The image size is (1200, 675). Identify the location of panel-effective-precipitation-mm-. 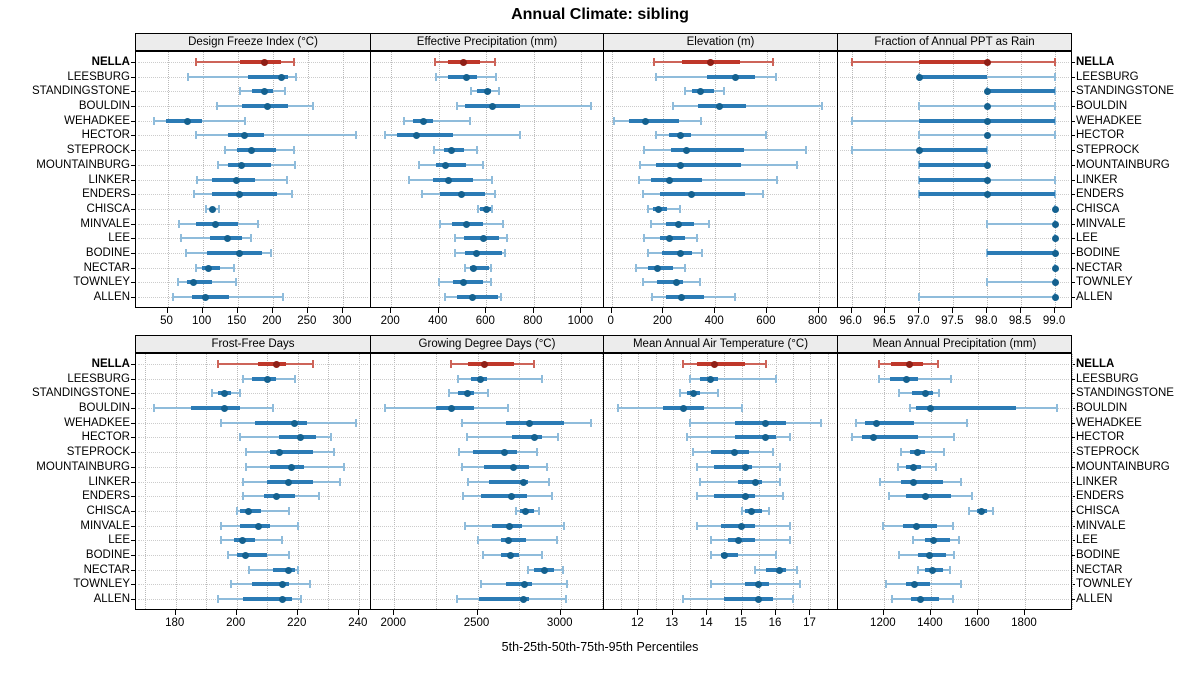
(487, 179).